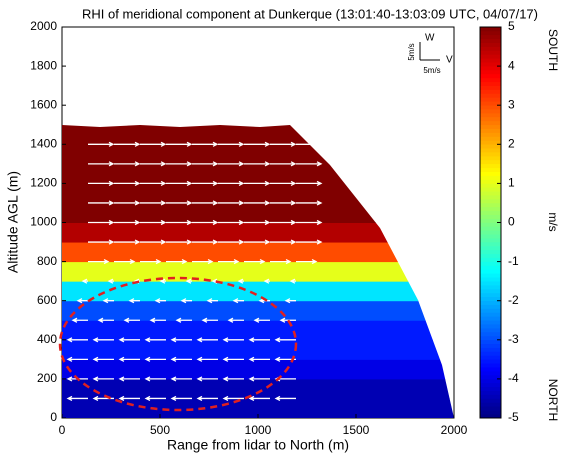 This screenshot has width=571, height=463. Describe the element at coordinates (513, 261) in the screenshot. I see `colorbar-tick-label: -1` at that location.